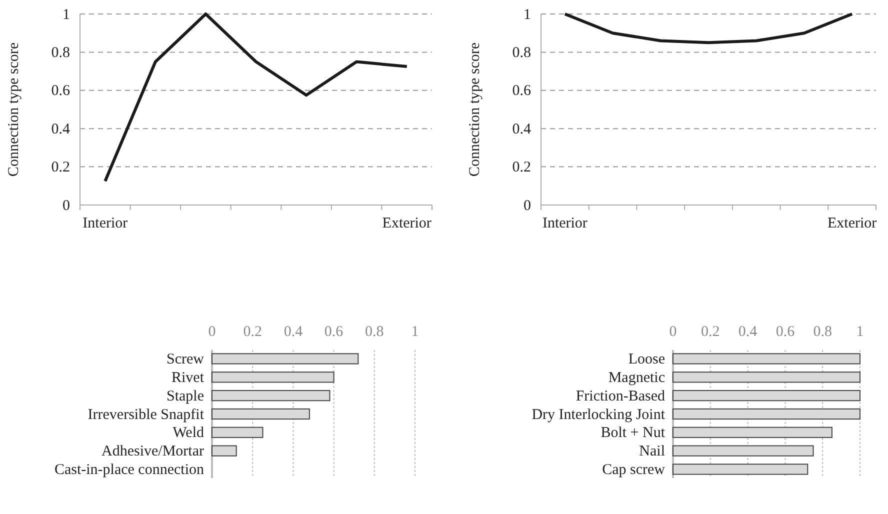 Image resolution: width=888 pixels, height=514 pixels. Describe the element at coordinates (633, 433) in the screenshot. I see `y-tick-label: Bolt + Nut` at that location.